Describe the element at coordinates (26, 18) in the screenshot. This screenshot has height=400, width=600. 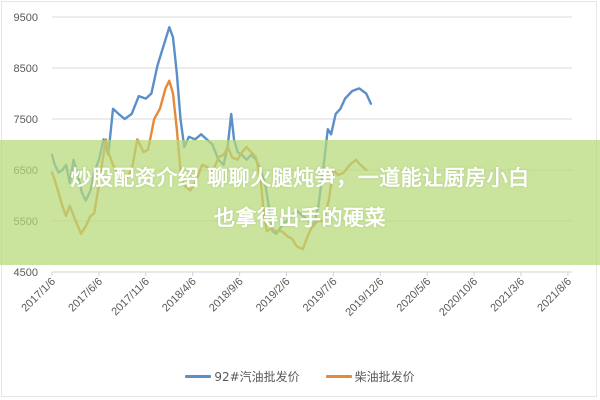
I see `y-tick-label: 9500` at that location.